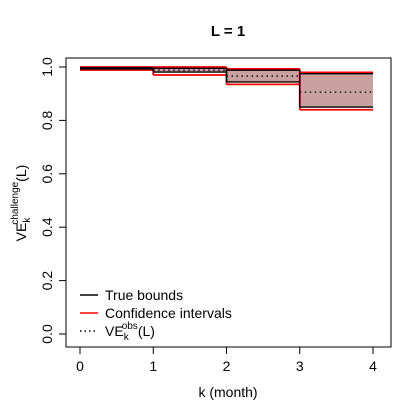 This screenshot has width=415, height=415. I want to click on legend-label-obs-sub: k, so click(127, 337).